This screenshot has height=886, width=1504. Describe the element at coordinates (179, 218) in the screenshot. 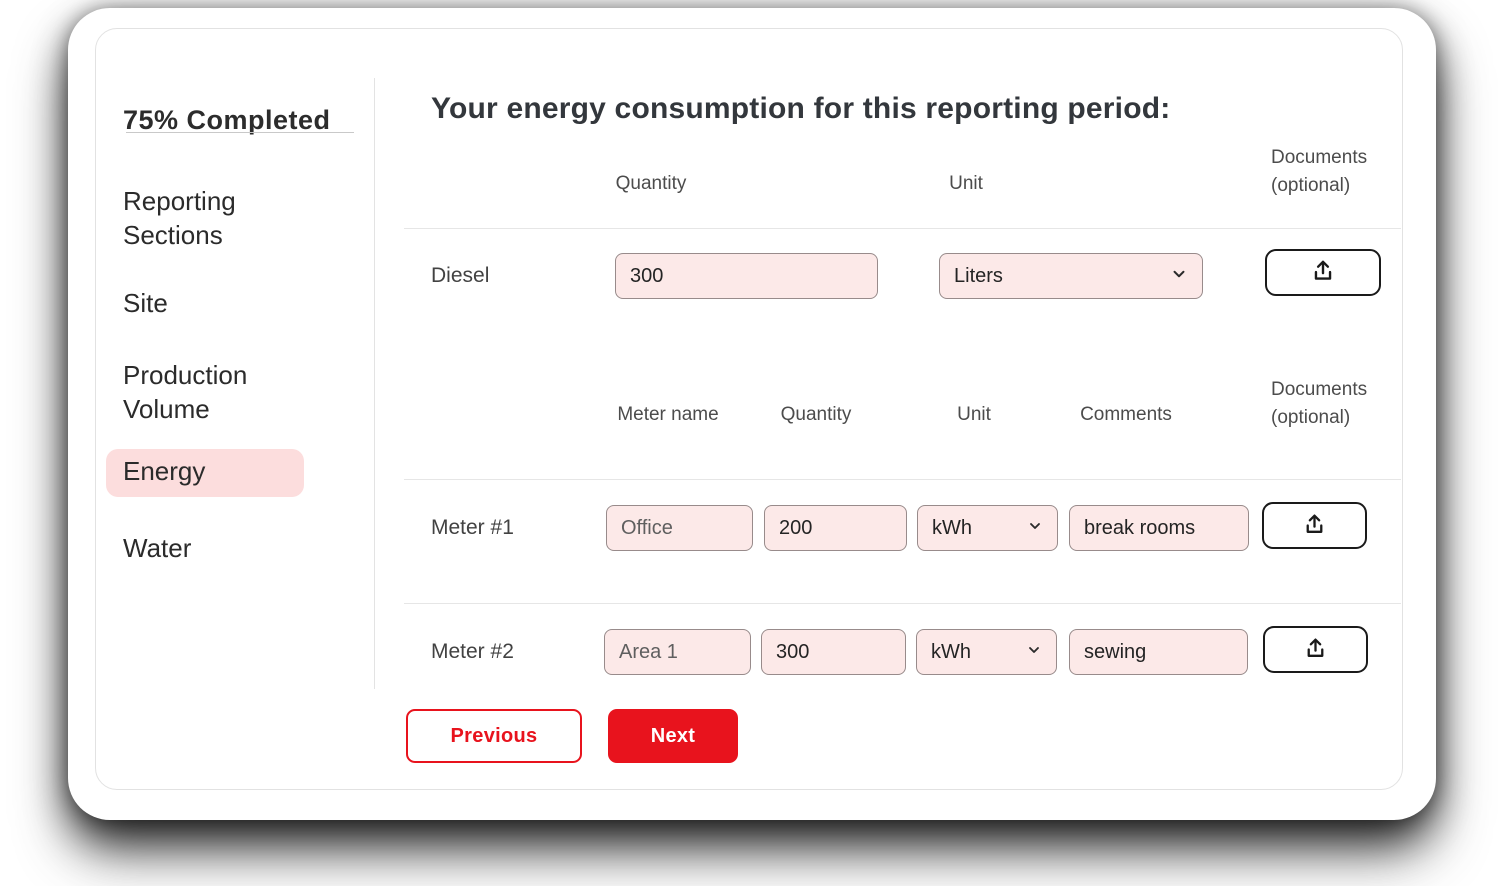

I see `sidebar-item-reporting-sections: Reporting Sections` at that location.